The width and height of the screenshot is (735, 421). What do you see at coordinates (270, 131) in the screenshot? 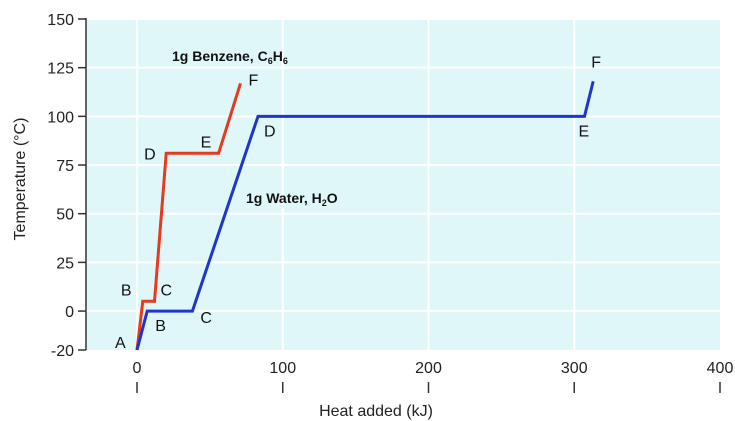
I see `water-point-label-d: D` at bounding box center [270, 131].